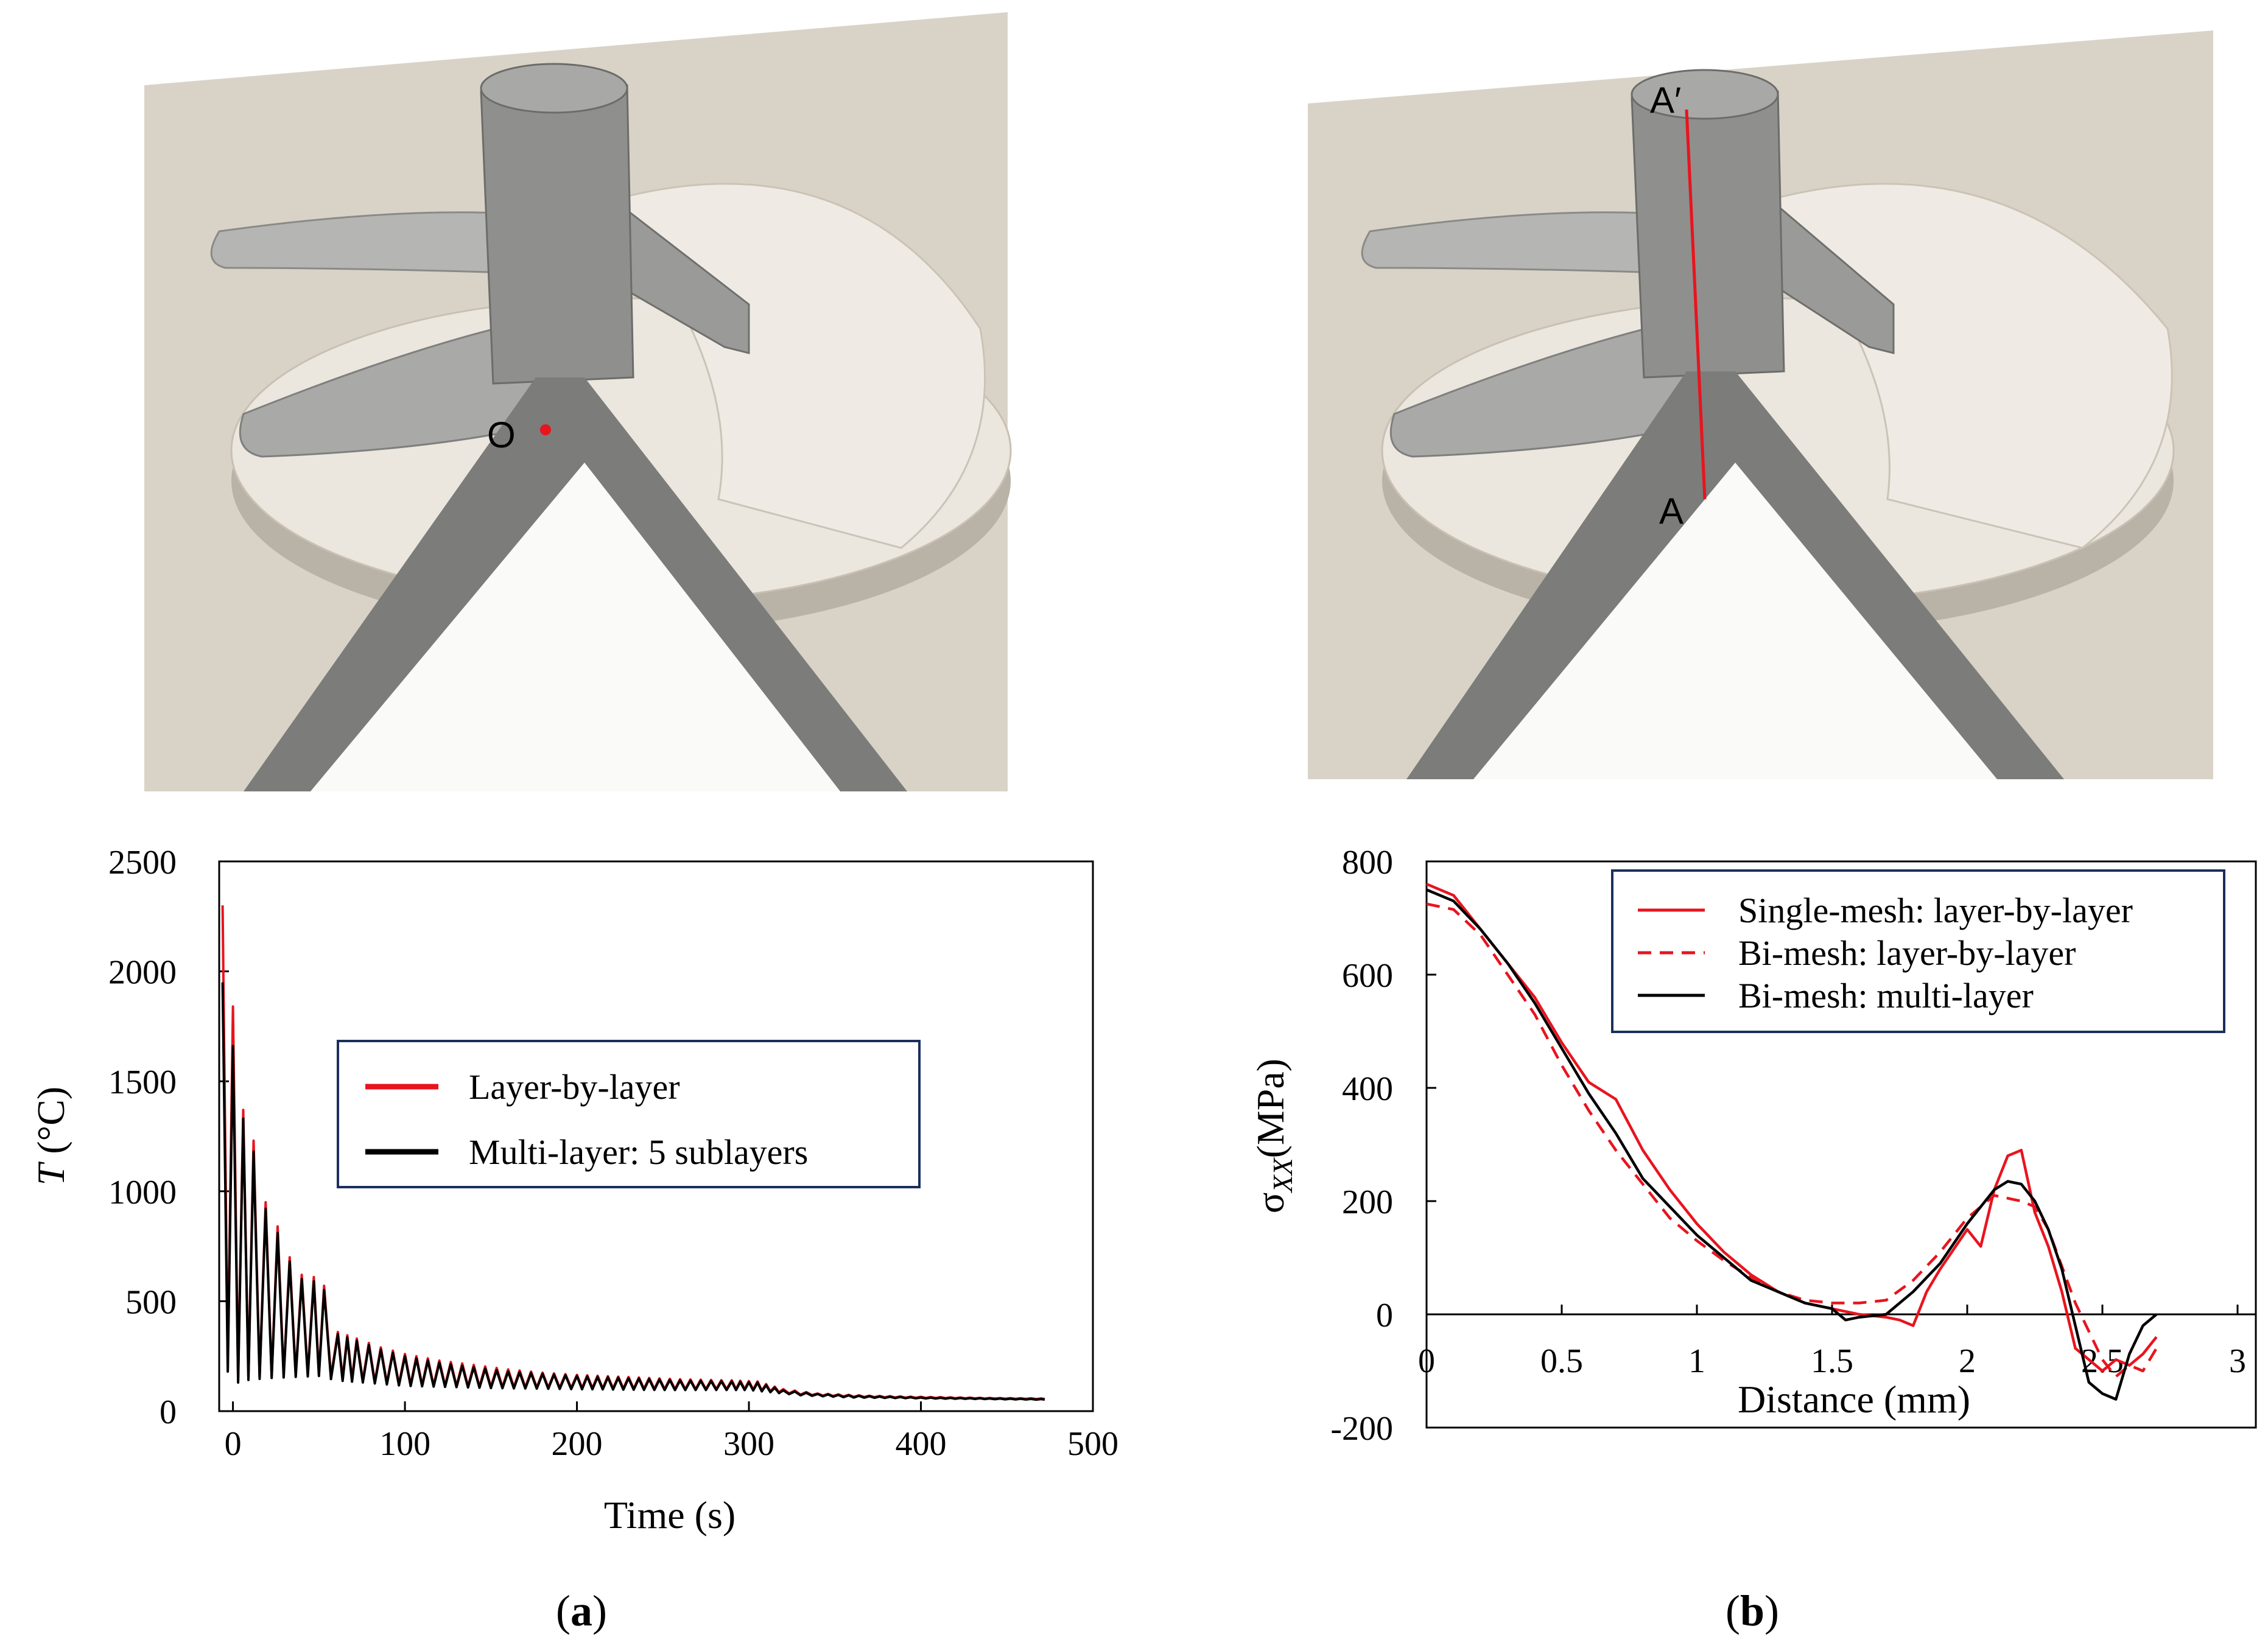 This screenshot has width=2268, height=1651. I want to click on chart-a-ytick-label-1: 500, so click(151, 1302).